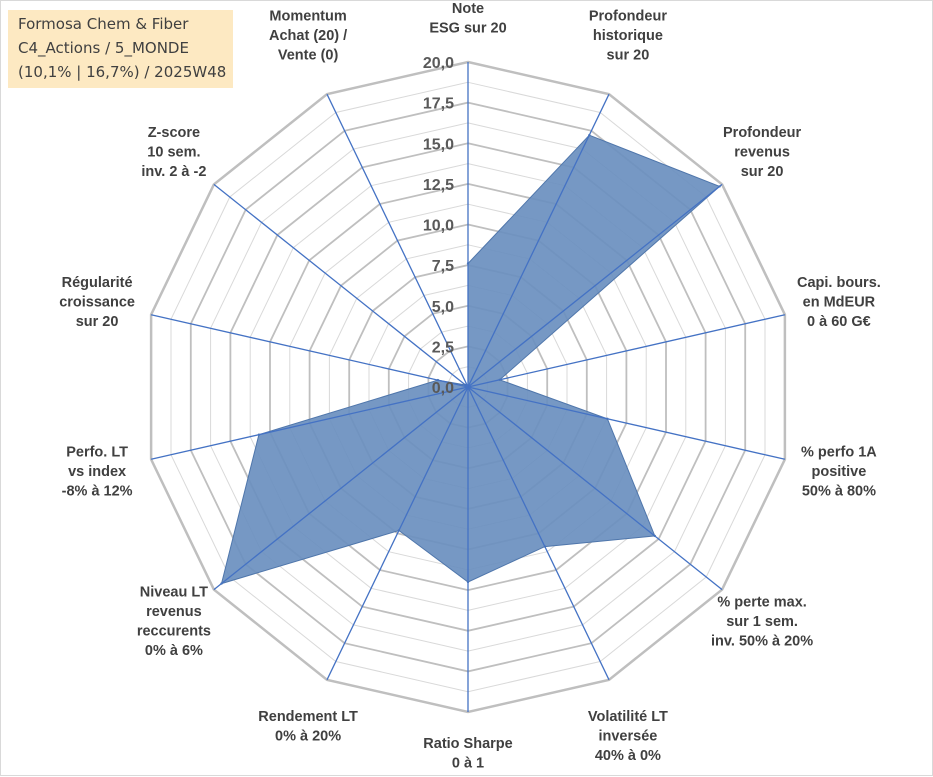 This screenshot has height=777, width=933. I want to click on axis-label-line: Vente (0), so click(308, 56).